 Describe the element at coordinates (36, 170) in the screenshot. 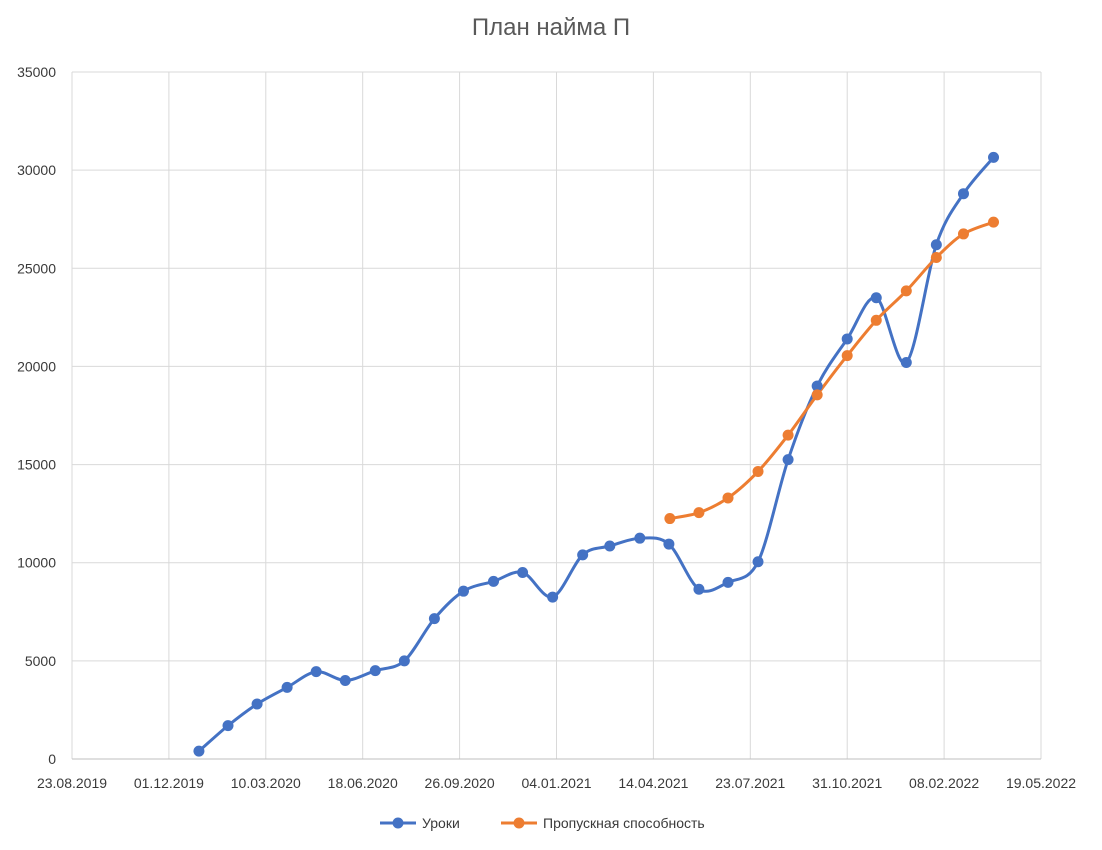

I see `y-tick-label: 30000` at that location.